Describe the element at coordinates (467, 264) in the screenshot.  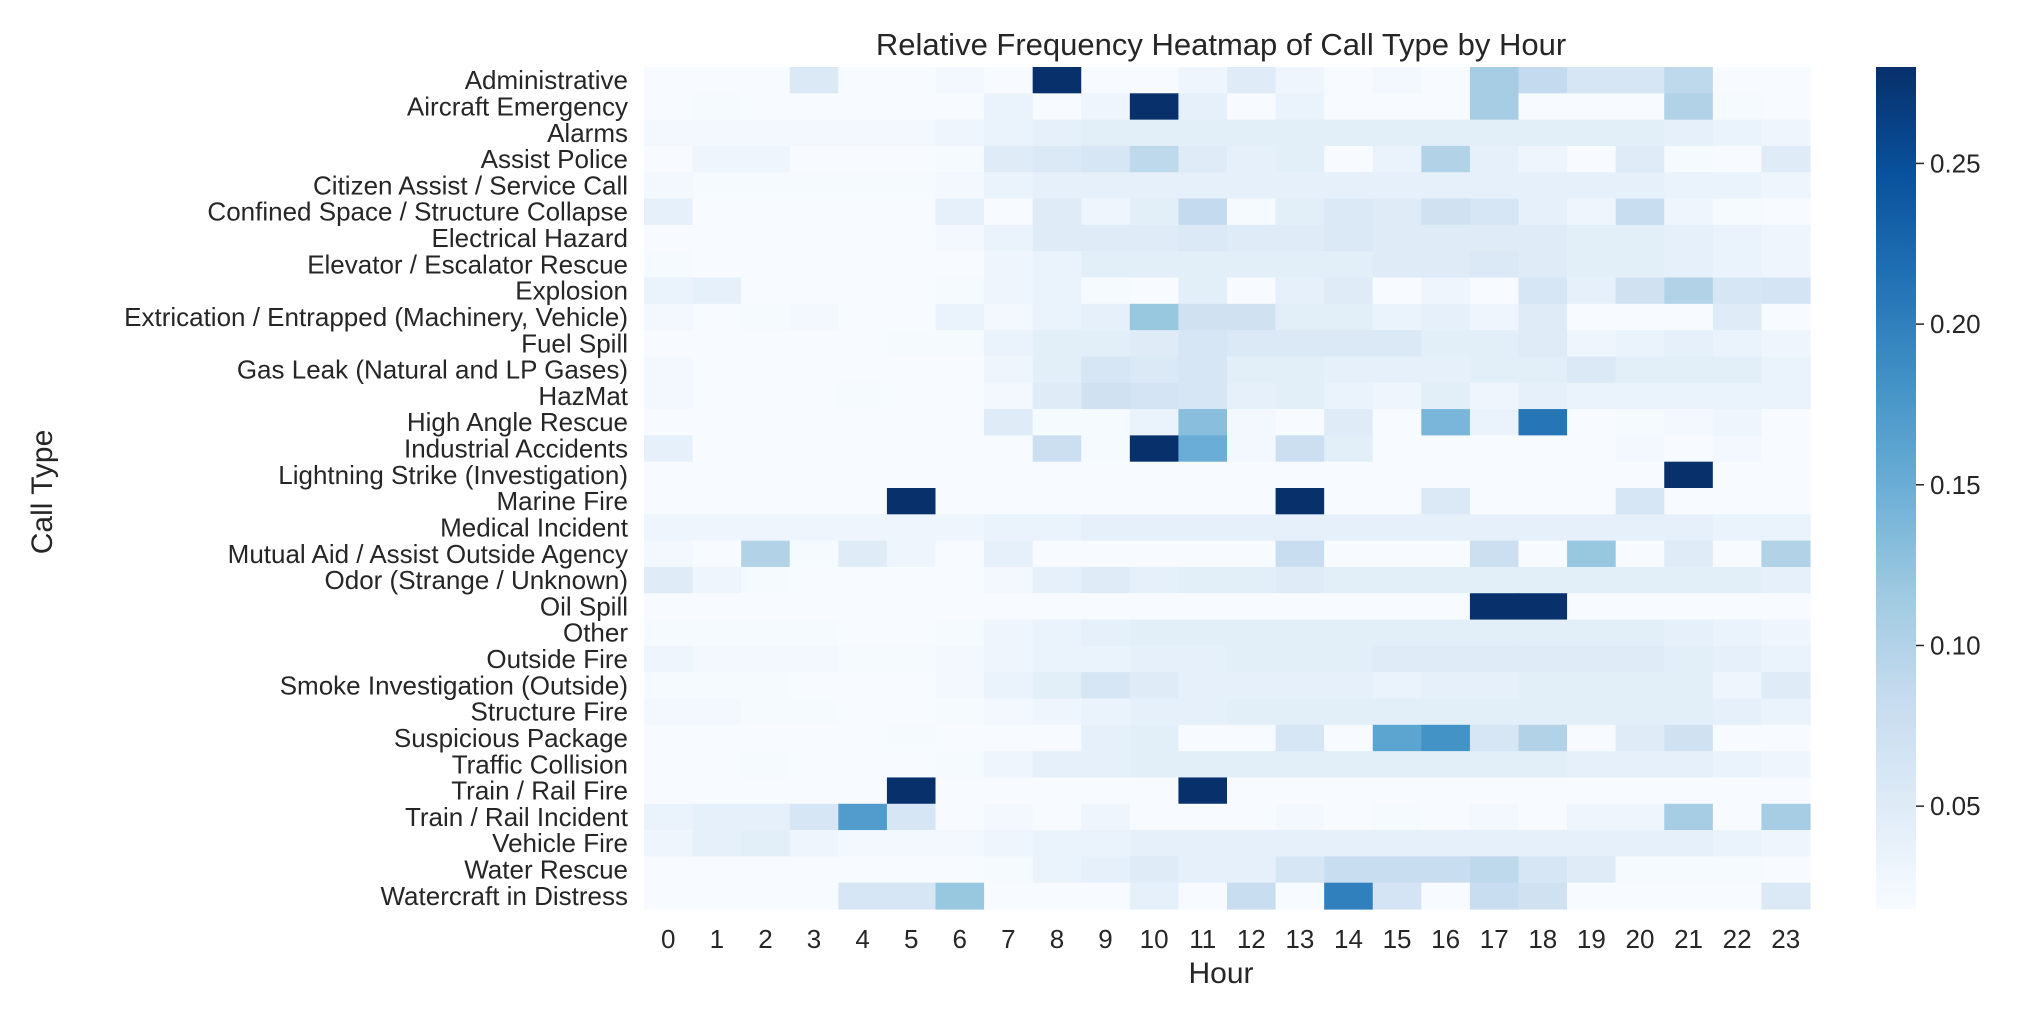
I see `y-tick-label: Elevator / Escalator Rescue` at that location.